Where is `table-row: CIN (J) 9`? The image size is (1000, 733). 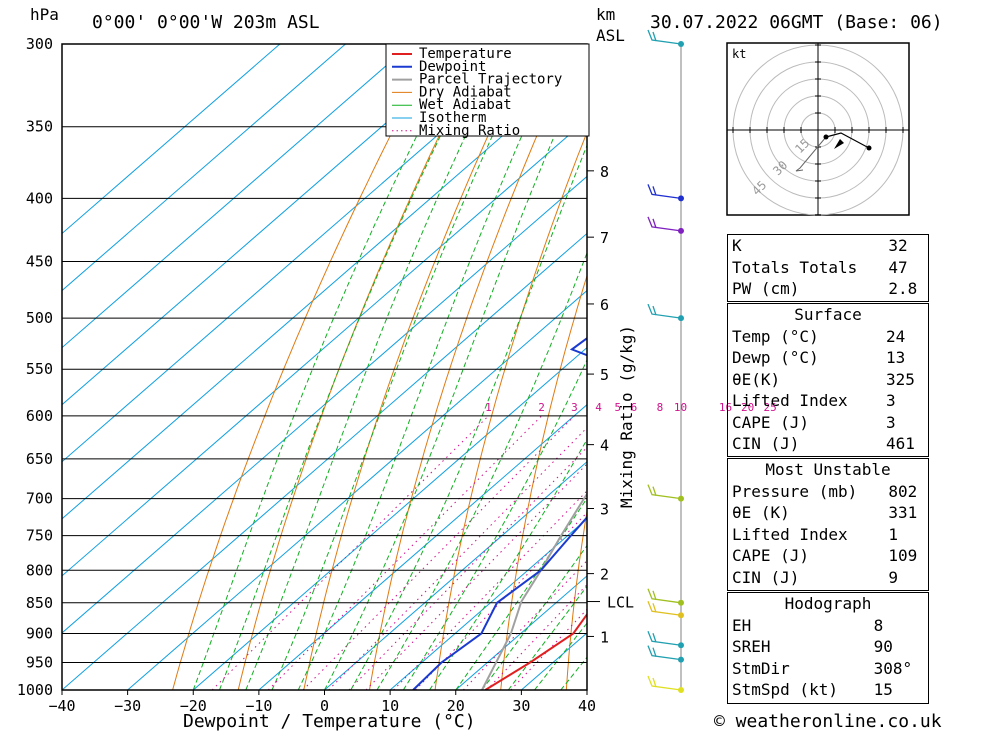
table-row: CIN (J) 9 is located at coordinates (828, 578).